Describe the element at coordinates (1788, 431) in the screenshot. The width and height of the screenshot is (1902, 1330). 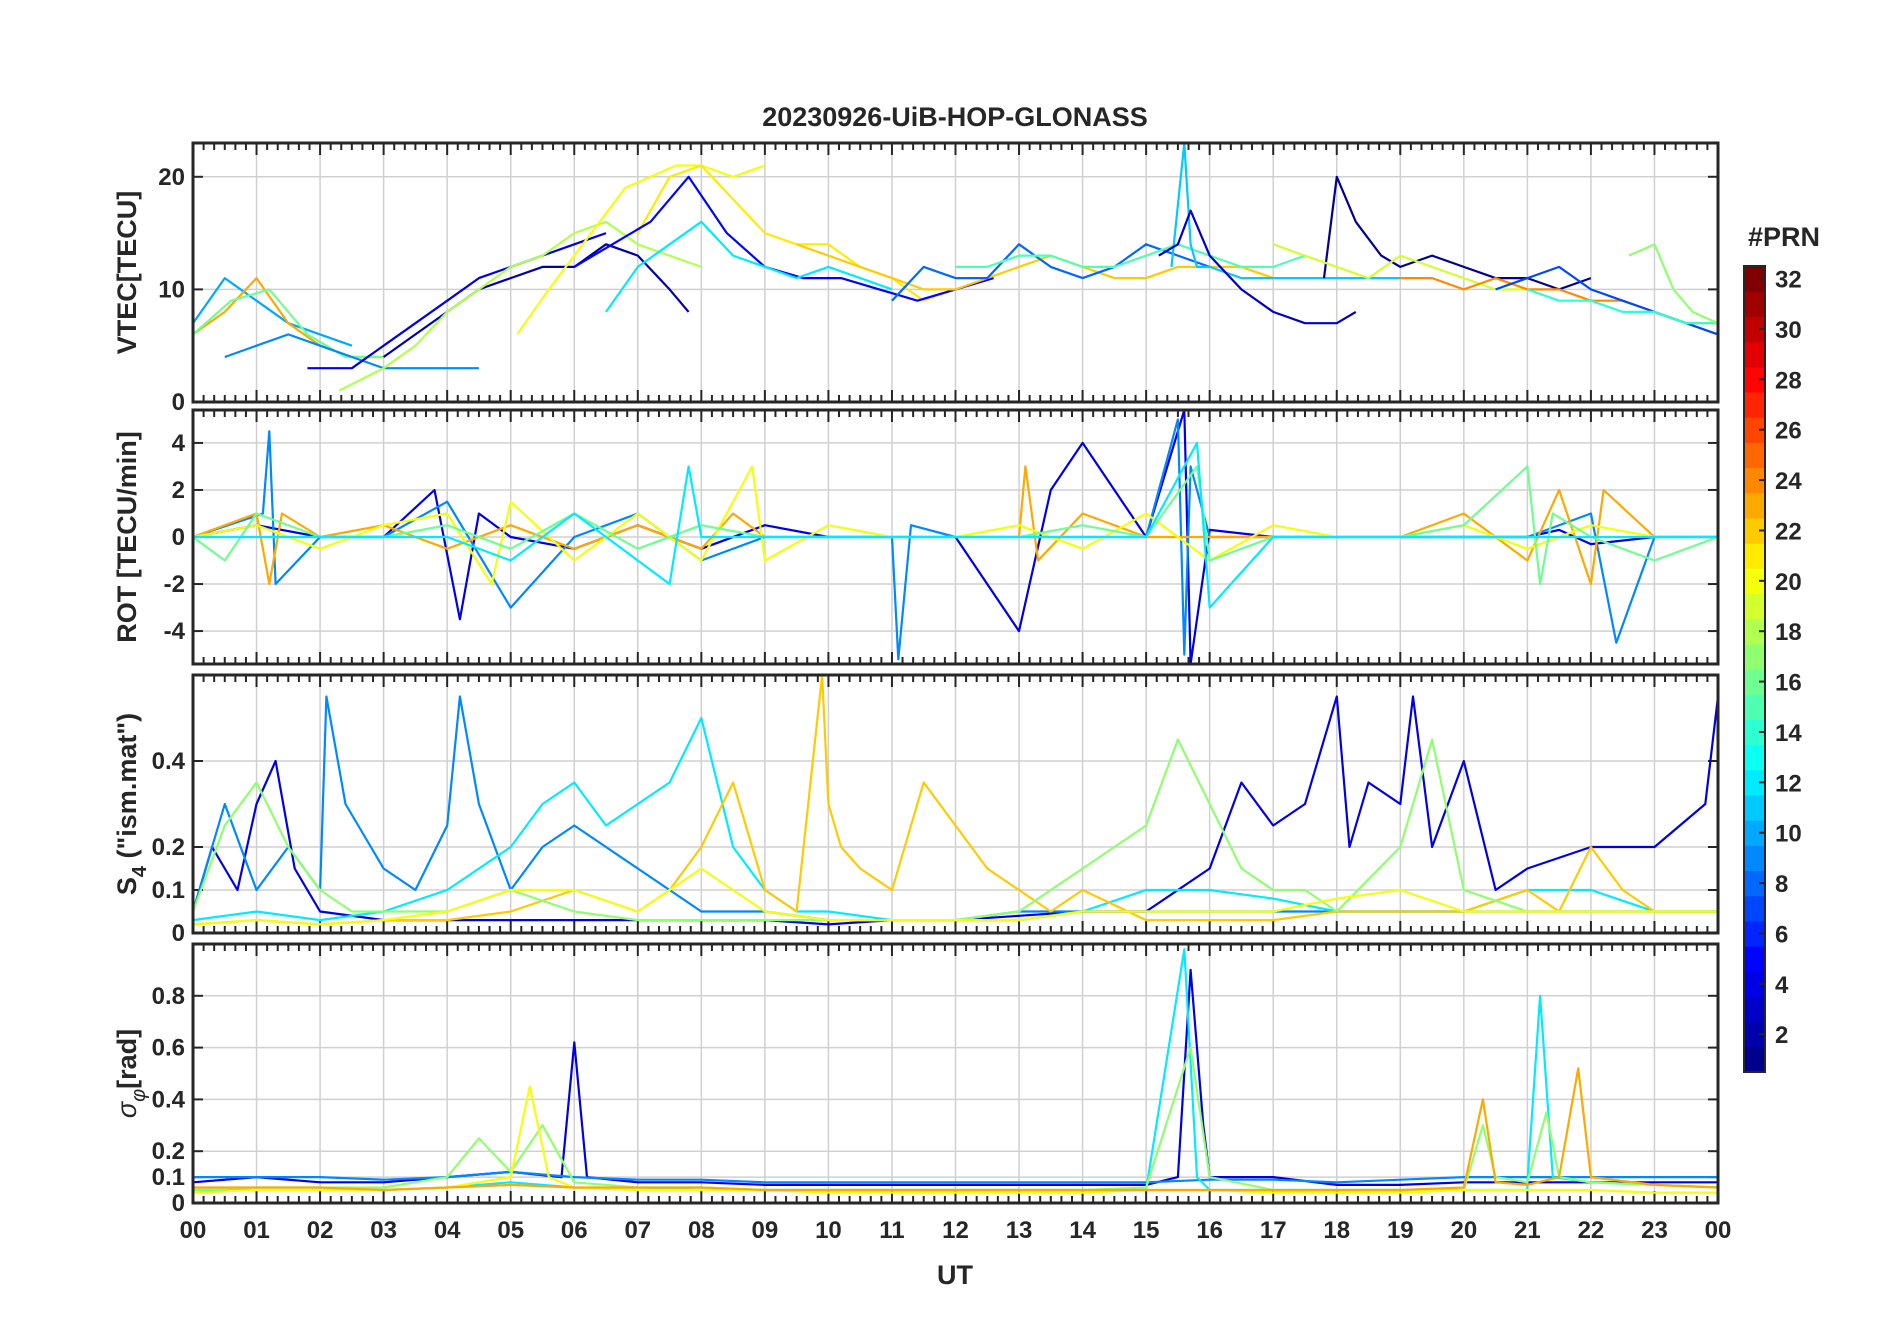
I see `colorbar-tick-label: 26` at that location.